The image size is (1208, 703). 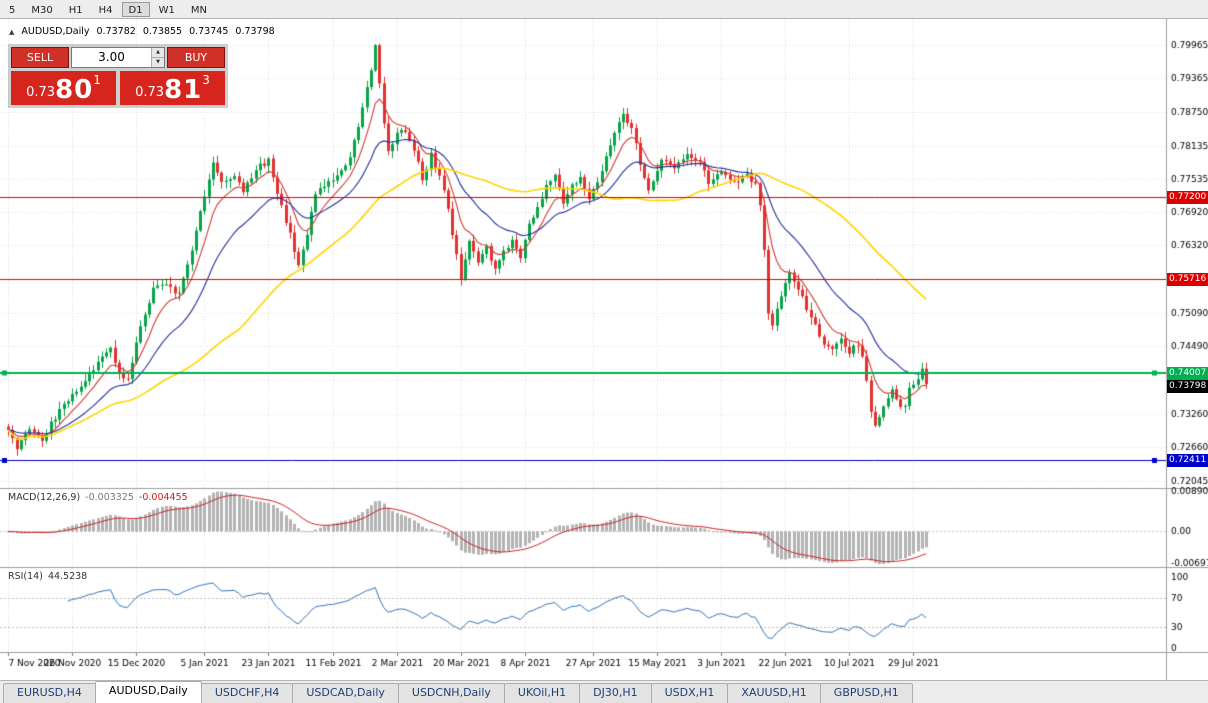 I want to click on macd-indicator-label: MACD(12,26,9) -0.003325 -0.004455, so click(x=98, y=497).